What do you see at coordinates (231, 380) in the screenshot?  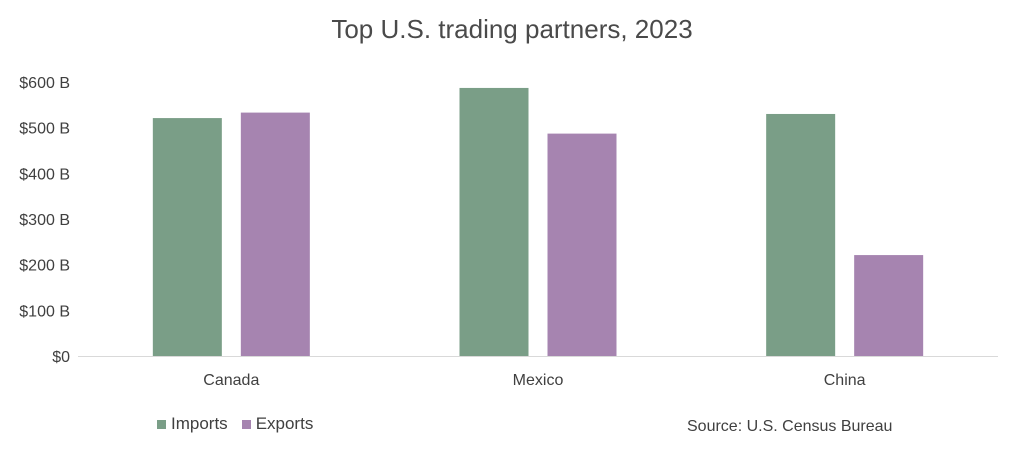 I see `x-tick-label: Canada` at bounding box center [231, 380].